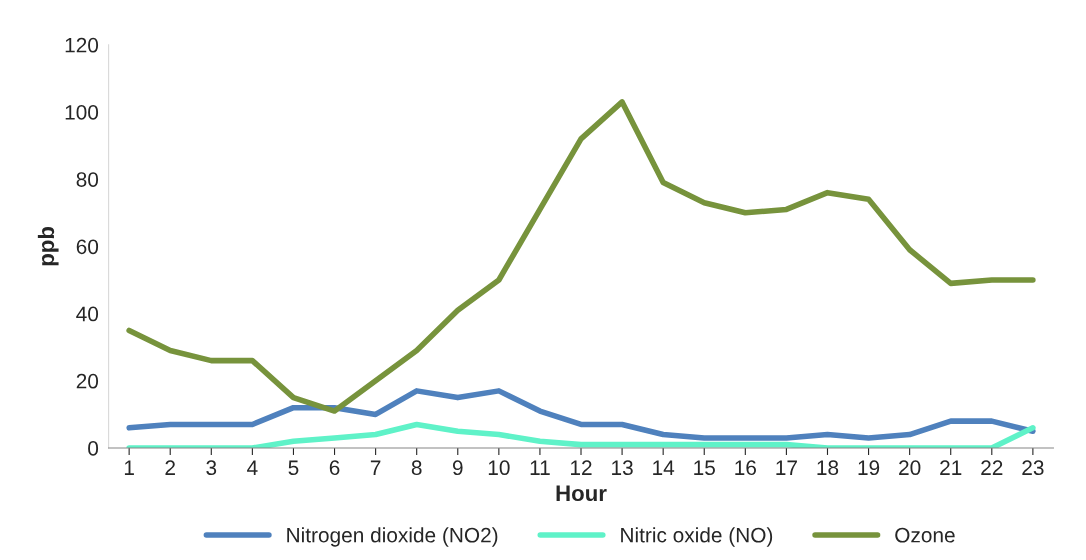 The height and width of the screenshot is (560, 1086). Describe the element at coordinates (252, 467) in the screenshot. I see `x-tick-label: 4` at that location.